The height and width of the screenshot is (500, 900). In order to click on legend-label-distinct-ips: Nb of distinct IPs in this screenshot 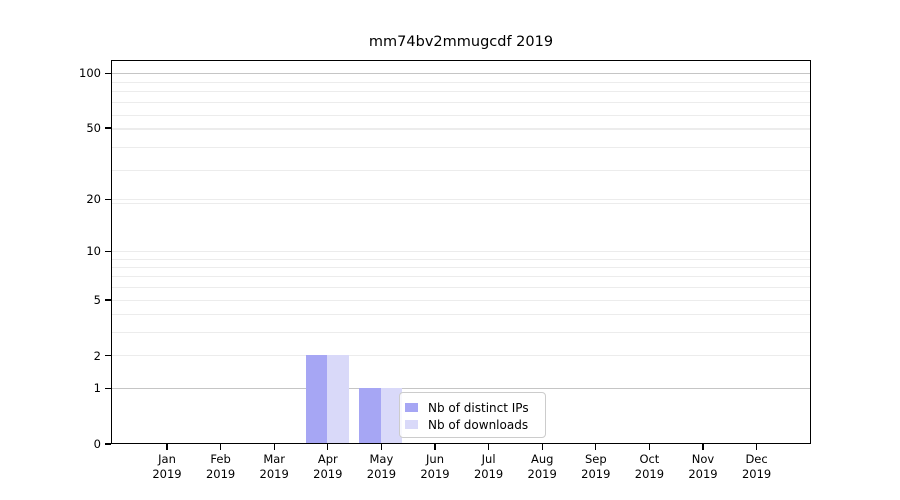, I will do `click(478, 407)`.